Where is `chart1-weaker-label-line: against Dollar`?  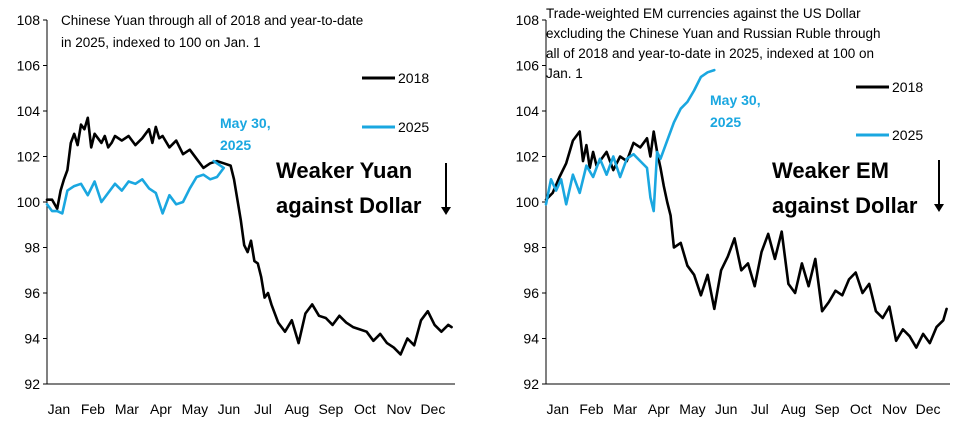
chart1-weaker-label-line: against Dollar is located at coordinates (349, 205).